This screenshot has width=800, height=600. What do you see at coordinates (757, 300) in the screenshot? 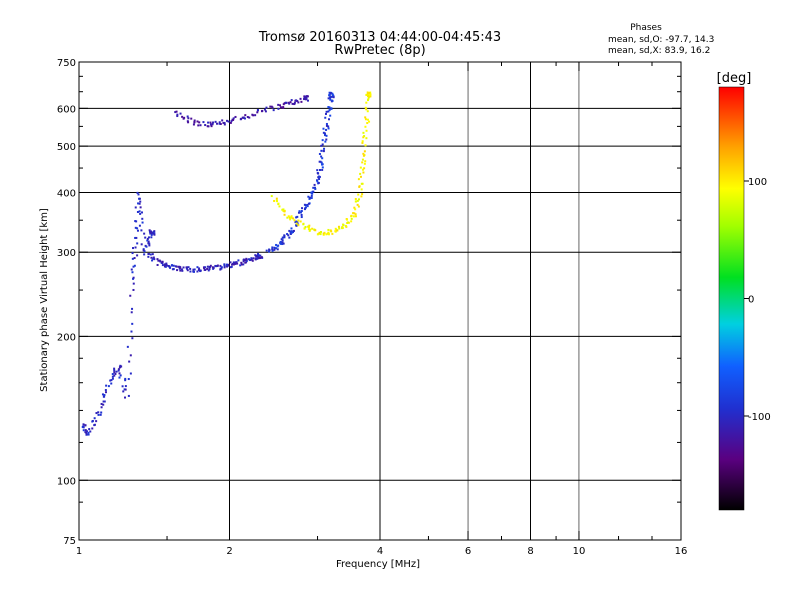
I see `colorbar-ticks: 100 0 -100` at bounding box center [757, 300].